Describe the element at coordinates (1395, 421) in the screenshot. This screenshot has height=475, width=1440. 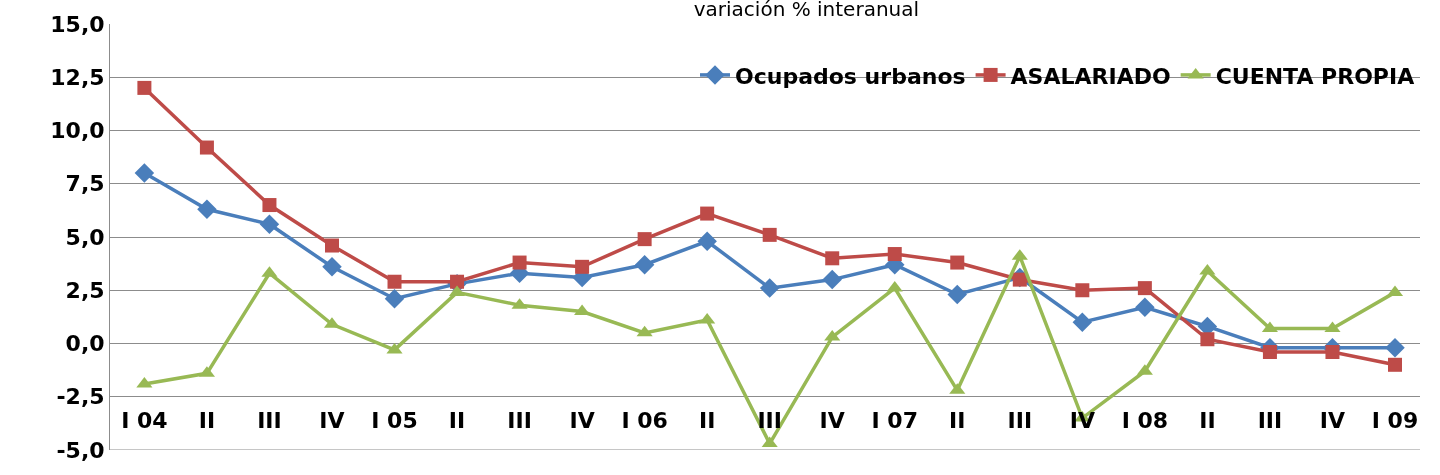
I see `x-tick-label: I 09` at that location.